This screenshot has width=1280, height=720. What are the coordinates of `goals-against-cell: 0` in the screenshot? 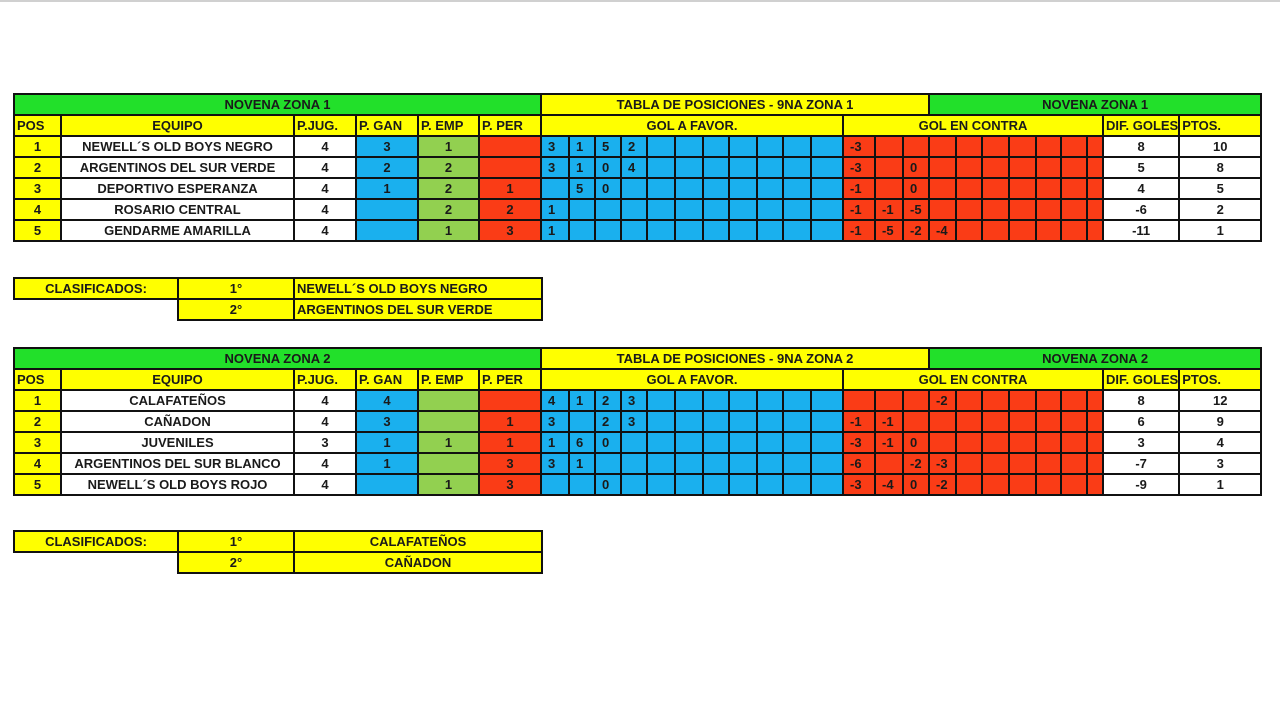 It's located at (916, 442).